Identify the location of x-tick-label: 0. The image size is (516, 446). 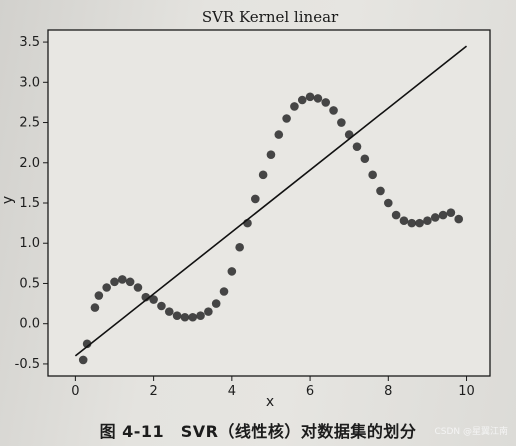
(75, 391).